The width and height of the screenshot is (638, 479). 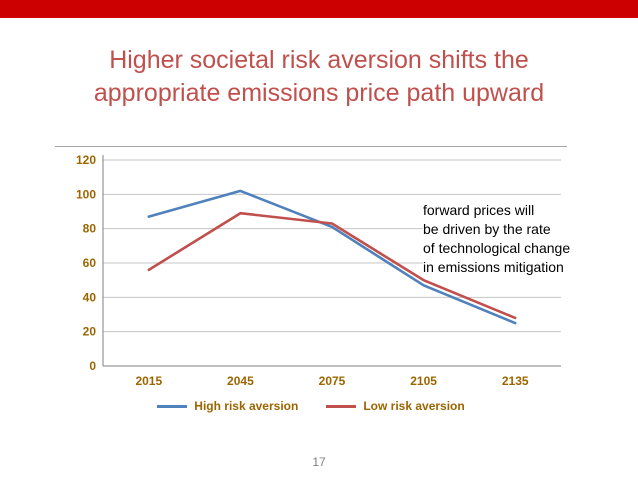 What do you see at coordinates (148, 381) in the screenshot?
I see `x-tick-label: 2015` at bounding box center [148, 381].